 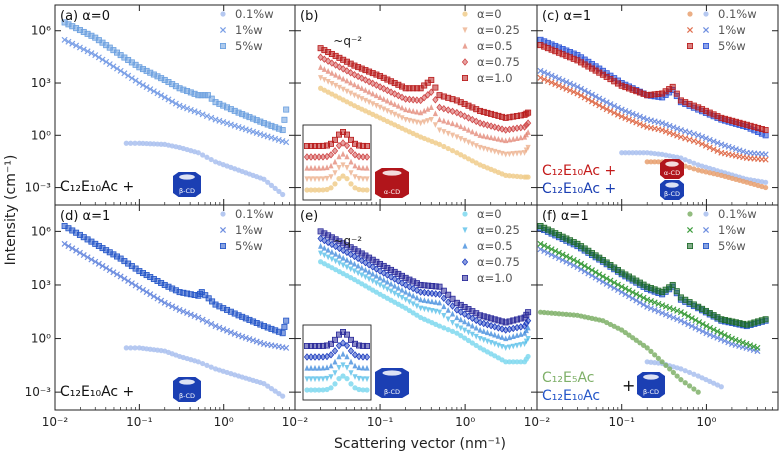 I want to click on plot-area, so click(x=653, y=309).